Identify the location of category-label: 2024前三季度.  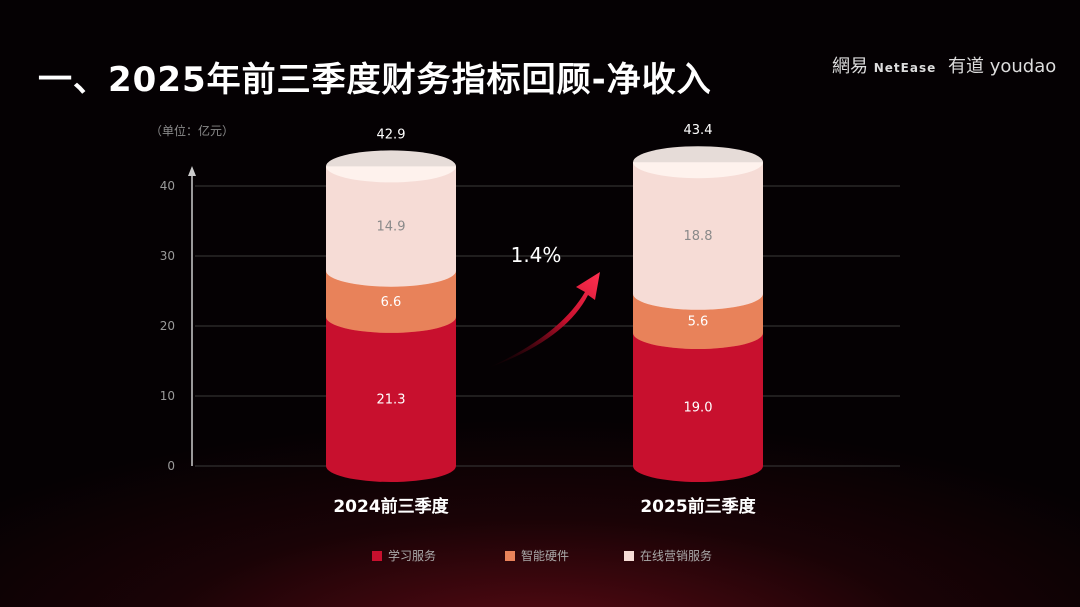
(391, 506).